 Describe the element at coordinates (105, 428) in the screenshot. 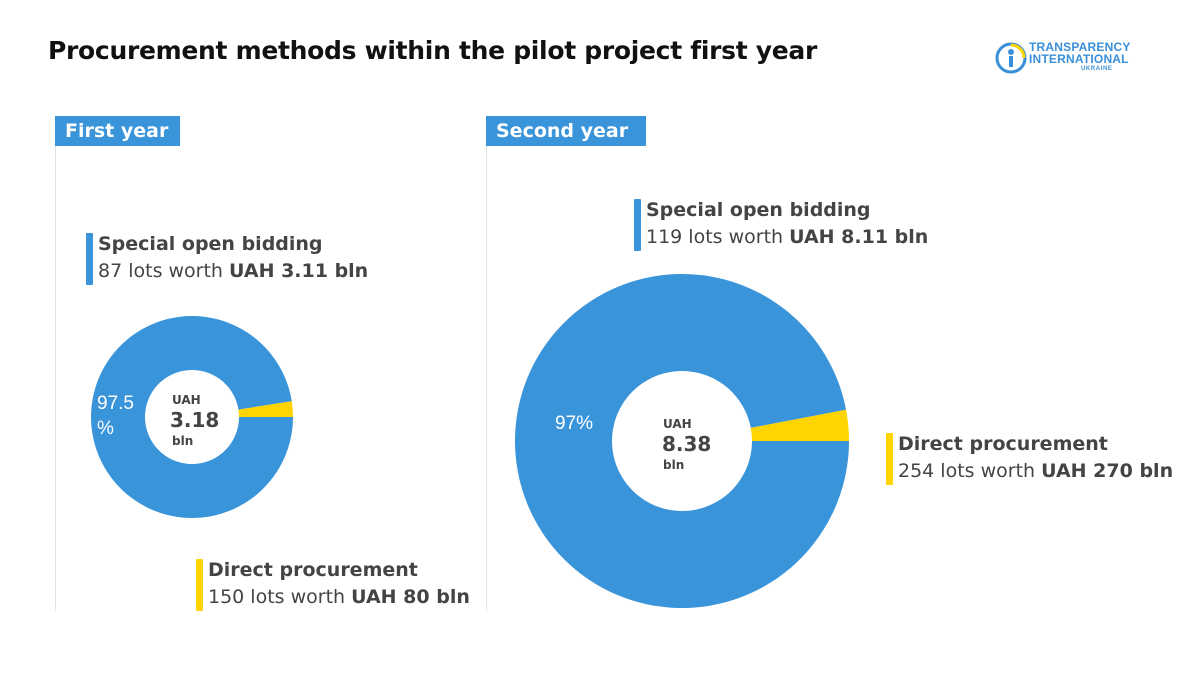

I see `pct-label-first-unit: %` at that location.